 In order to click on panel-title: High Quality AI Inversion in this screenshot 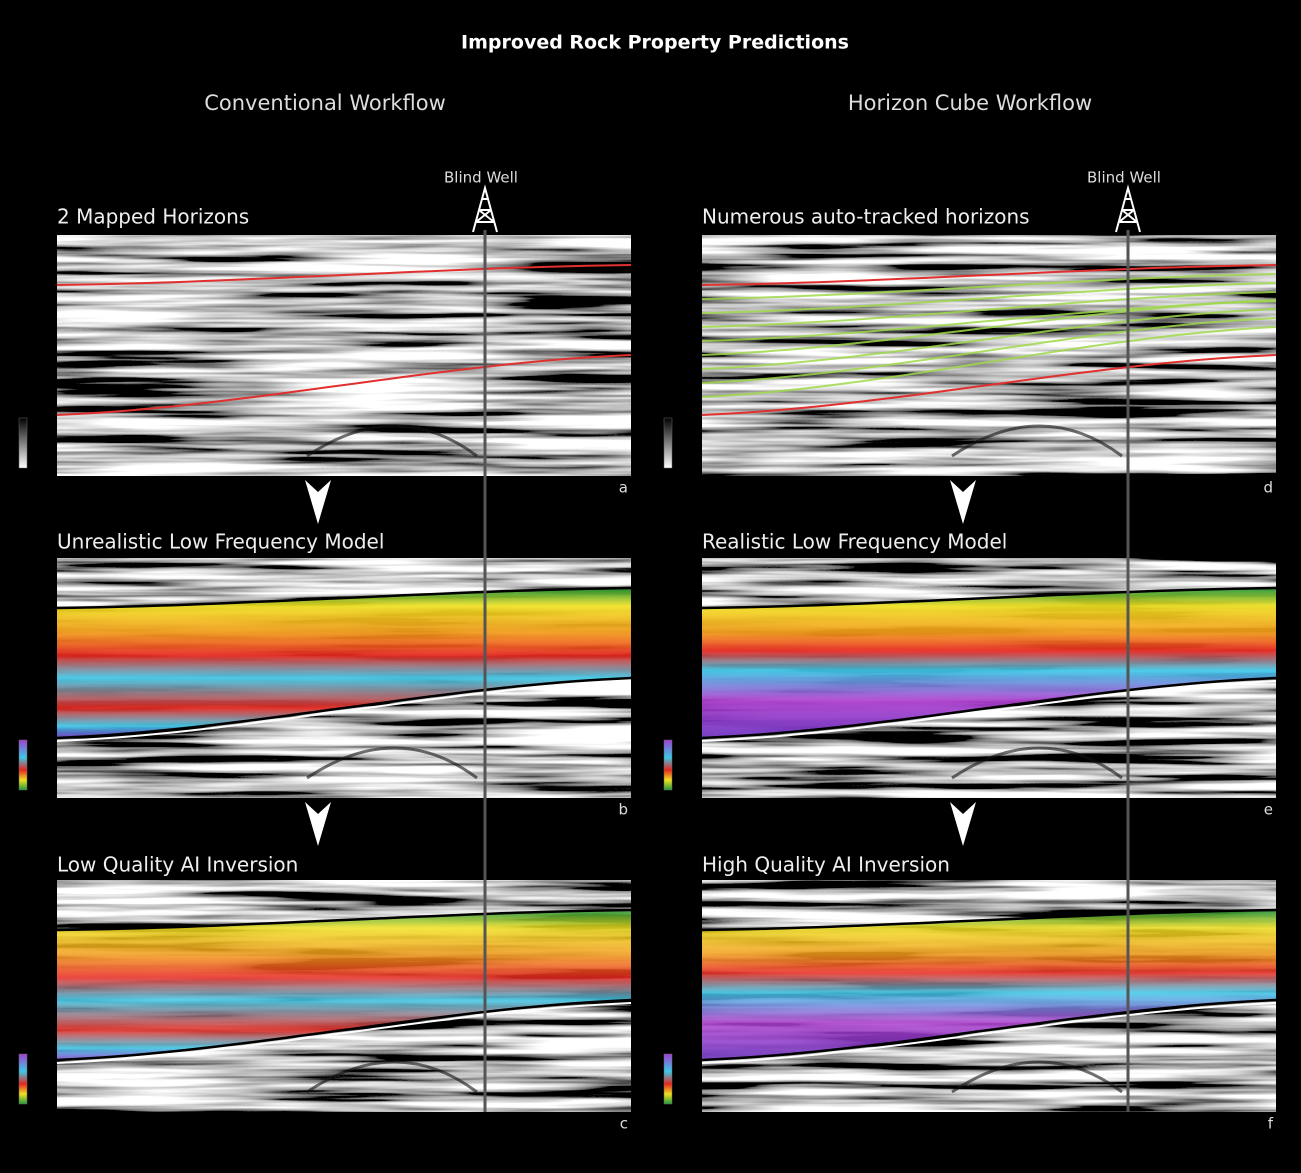, I will do `click(826, 865)`.